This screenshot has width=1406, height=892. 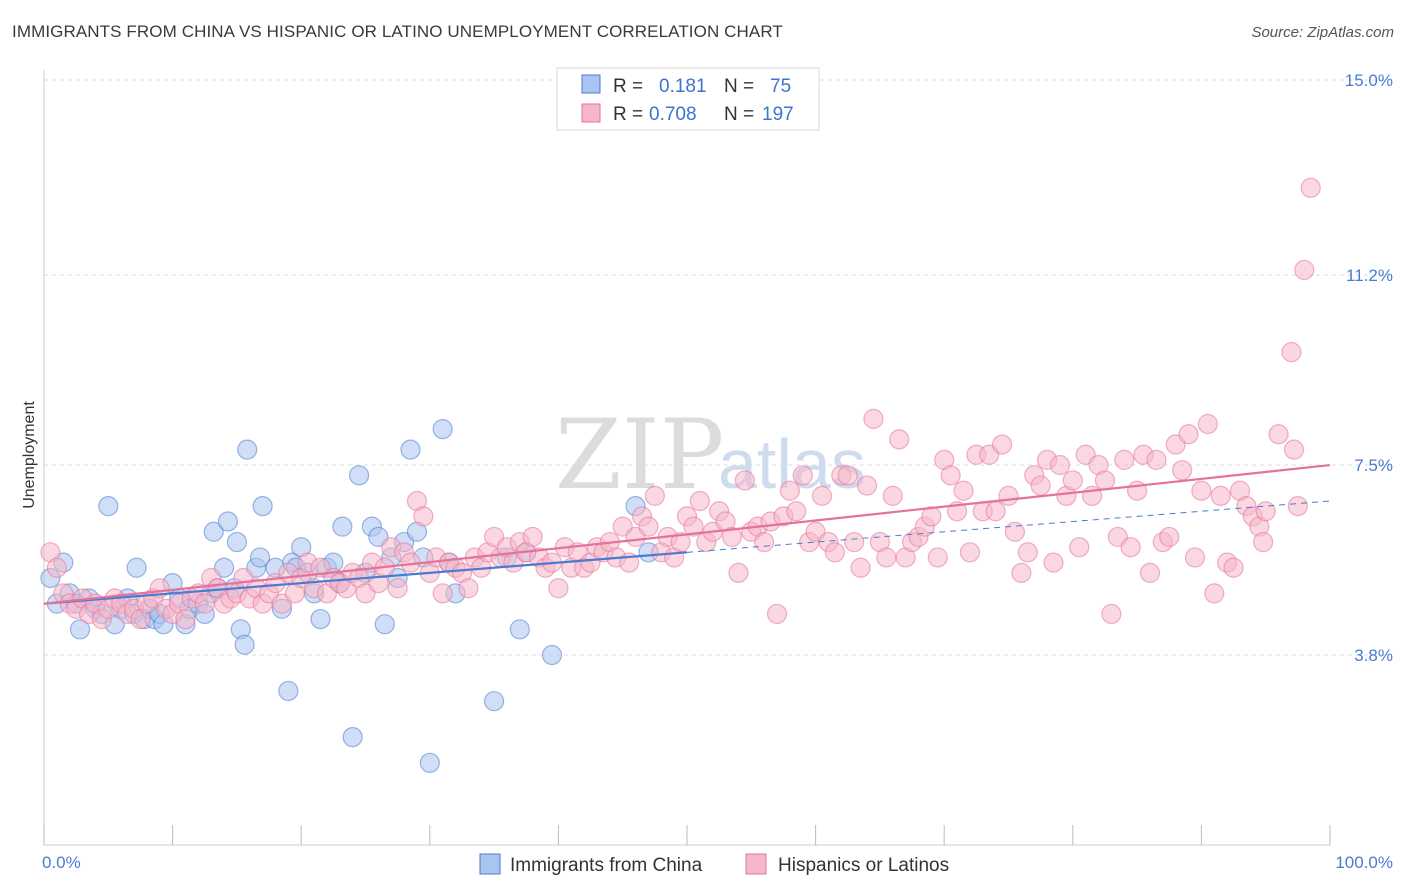 What do you see at coordinates (365, 578) in the screenshot?
I see `trend-line-china` at bounding box center [365, 578].